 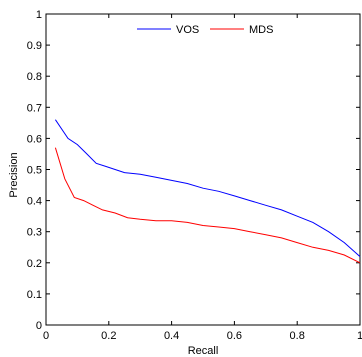 What do you see at coordinates (34, 295) in the screenshot?
I see `y-tick-label: 0.1` at bounding box center [34, 295].